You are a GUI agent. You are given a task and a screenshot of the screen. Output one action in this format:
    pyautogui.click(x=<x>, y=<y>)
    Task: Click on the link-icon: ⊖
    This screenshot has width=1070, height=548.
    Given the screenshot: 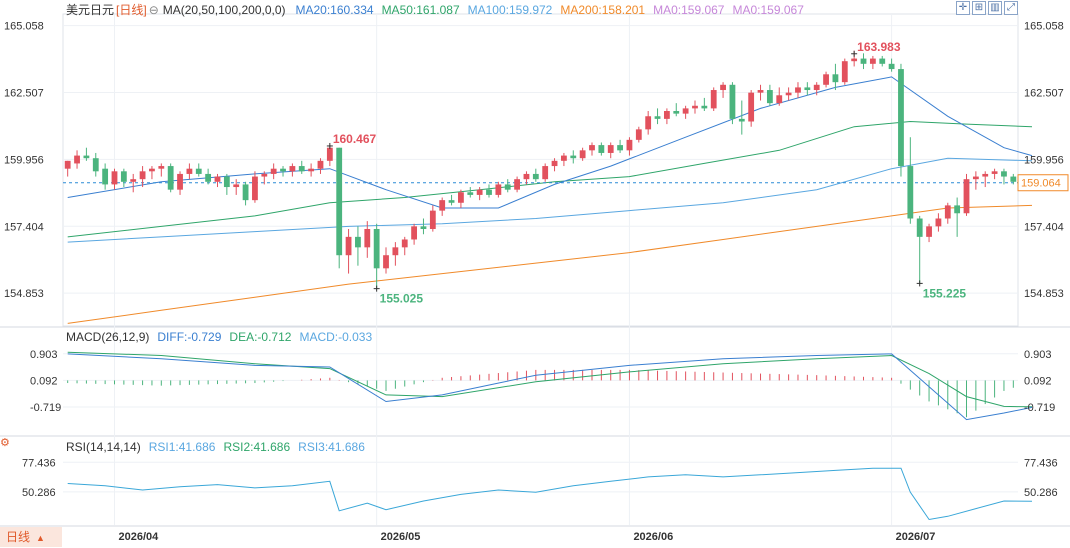 What is the action you would take?
    pyautogui.click(x=153, y=10)
    